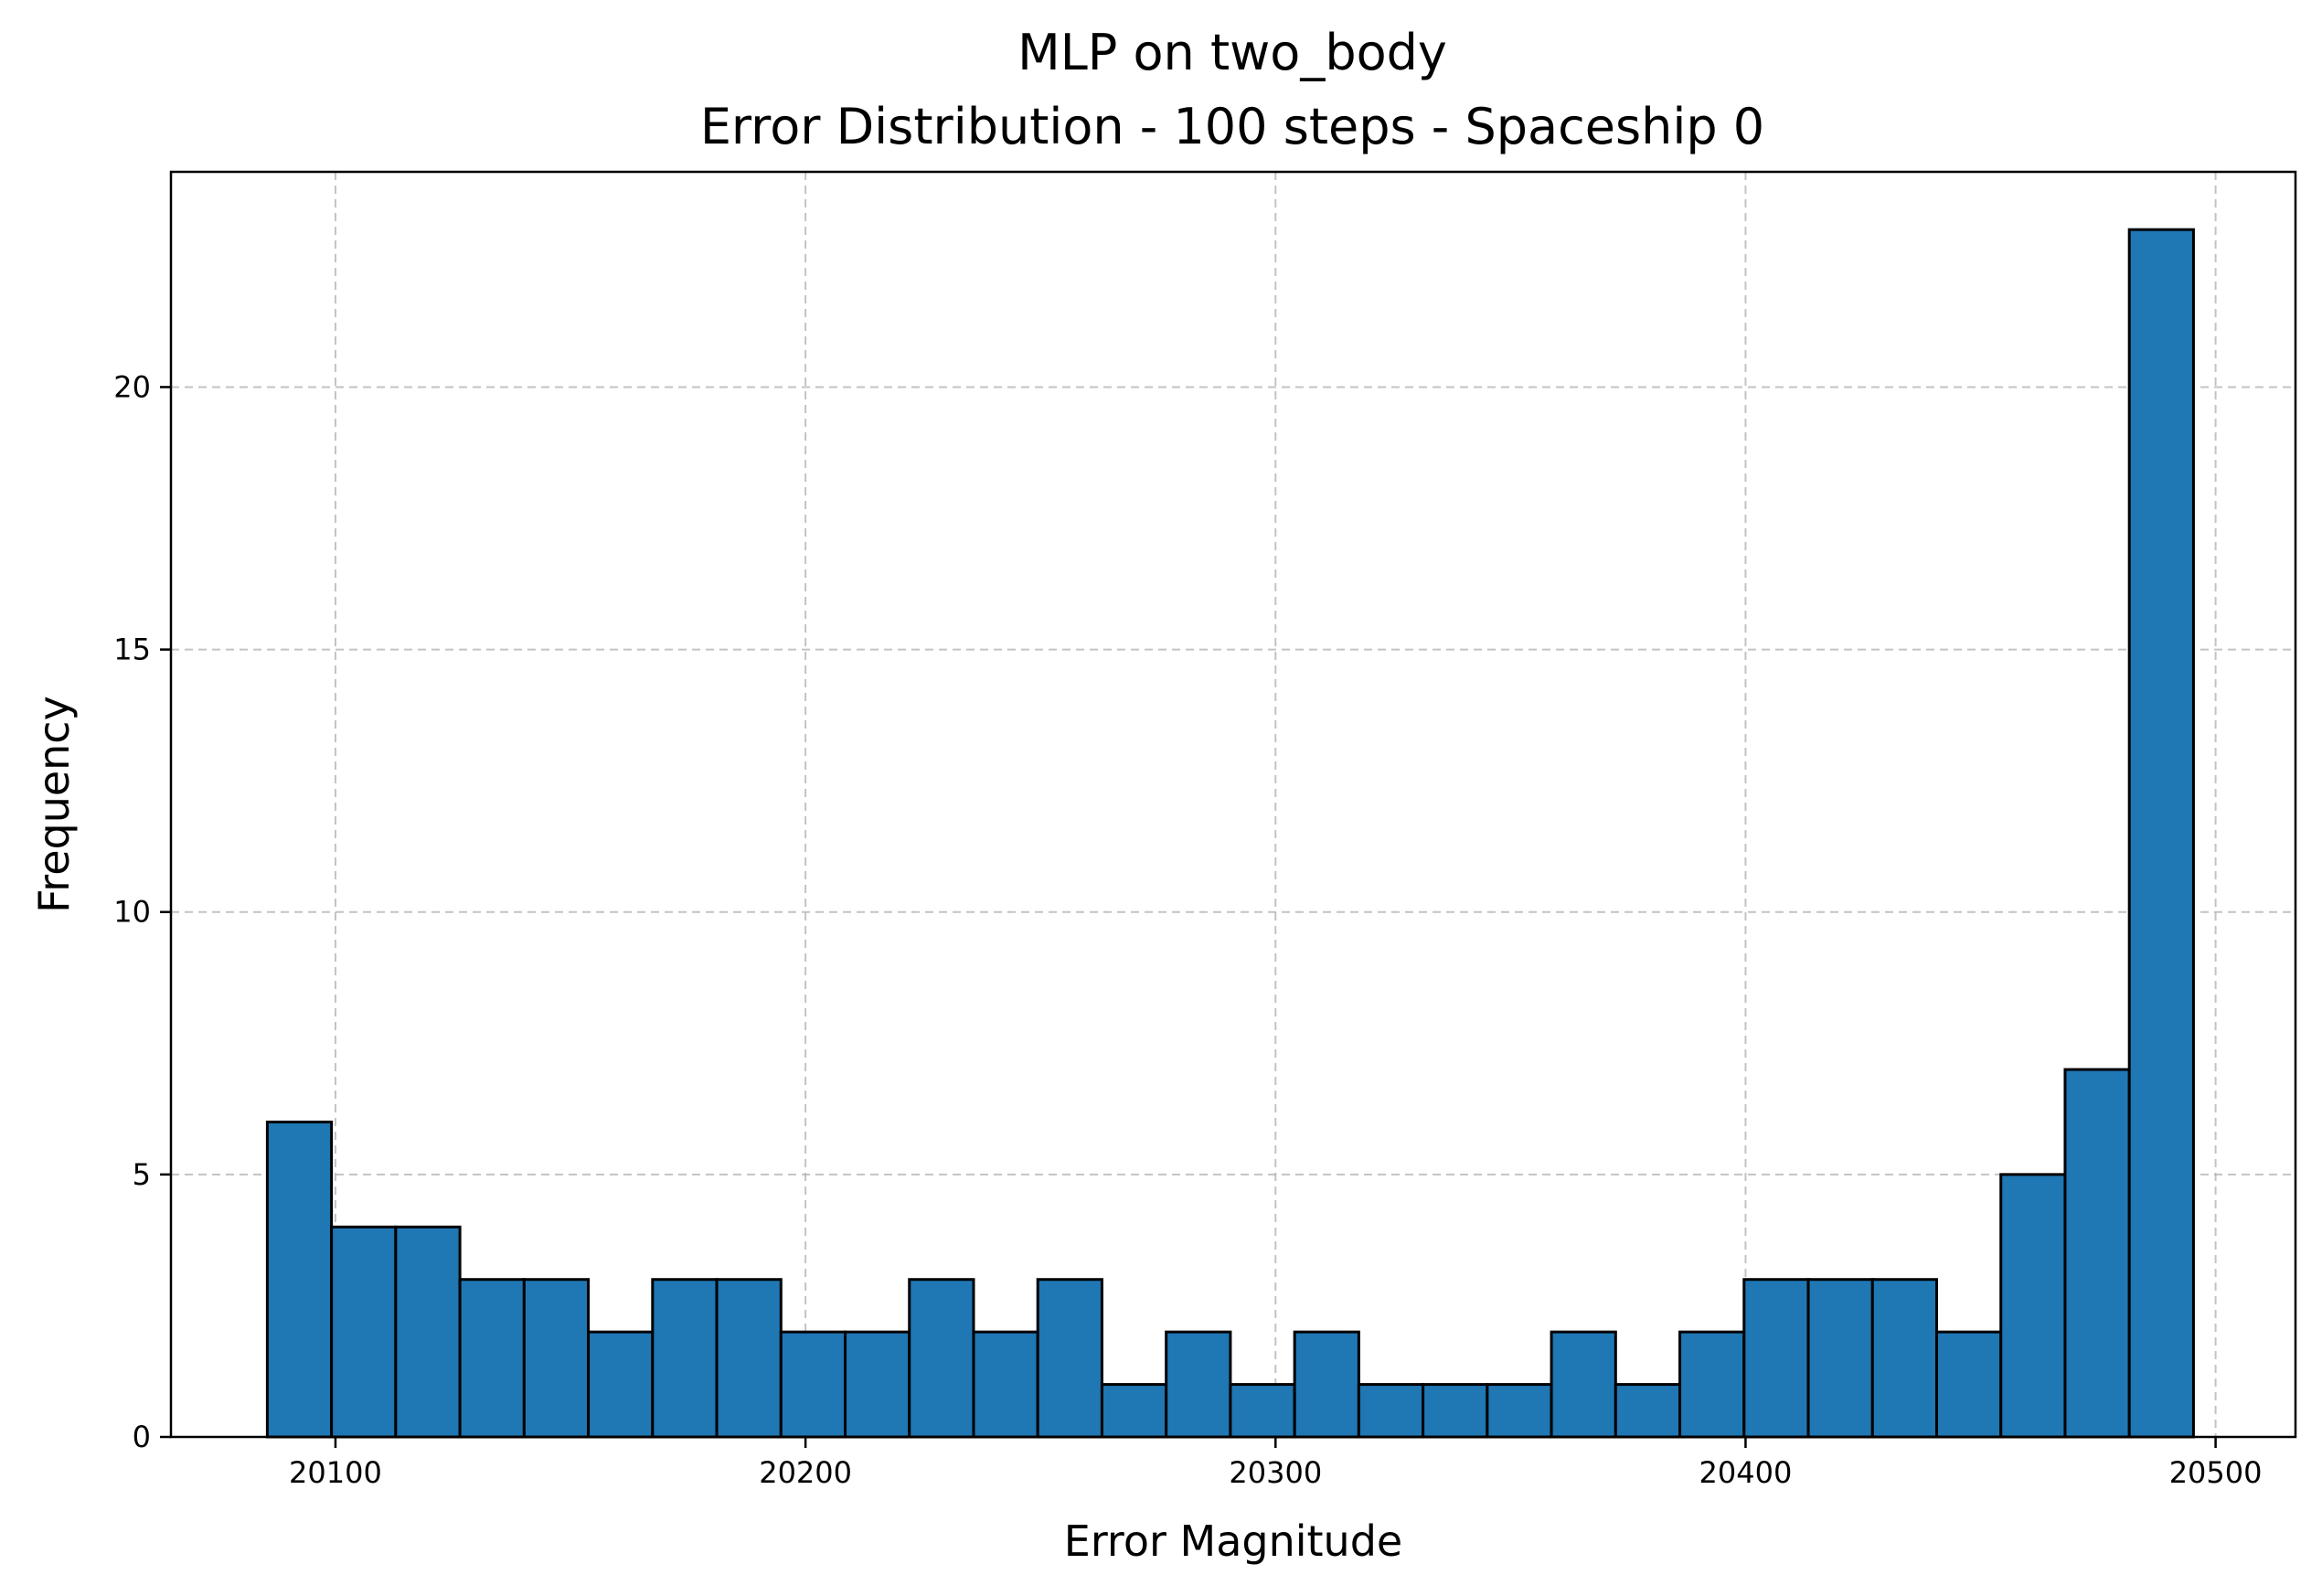 Image resolution: width=2322 pixels, height=1596 pixels. I want to click on chart-title: MLP on two_body, so click(1232, 52).